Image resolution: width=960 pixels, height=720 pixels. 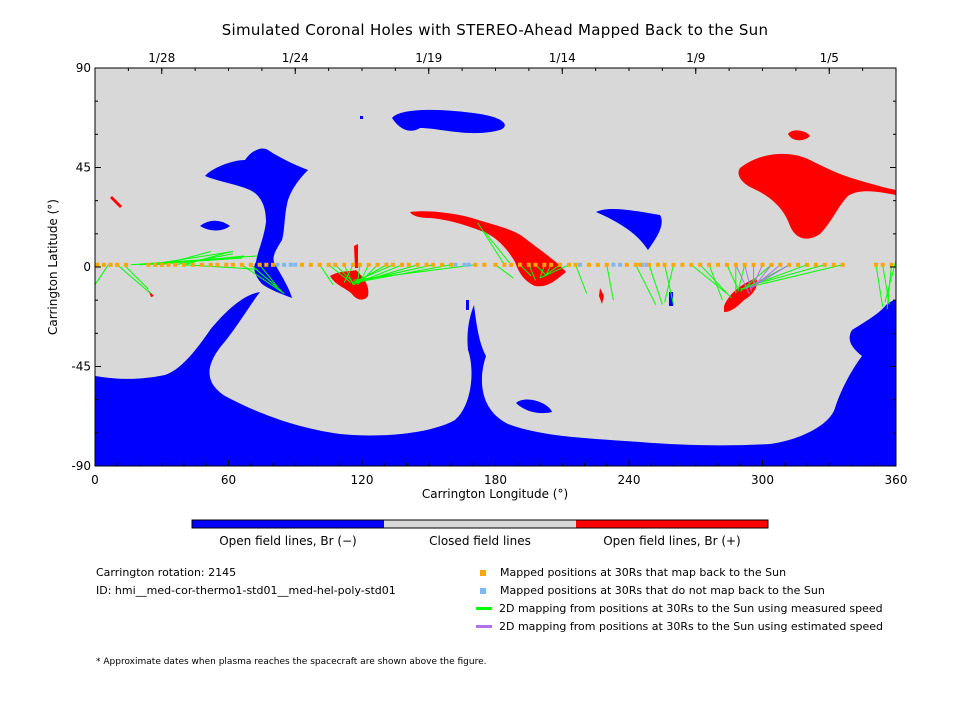 I want to click on y-tick-label: 45, so click(x=83, y=168).